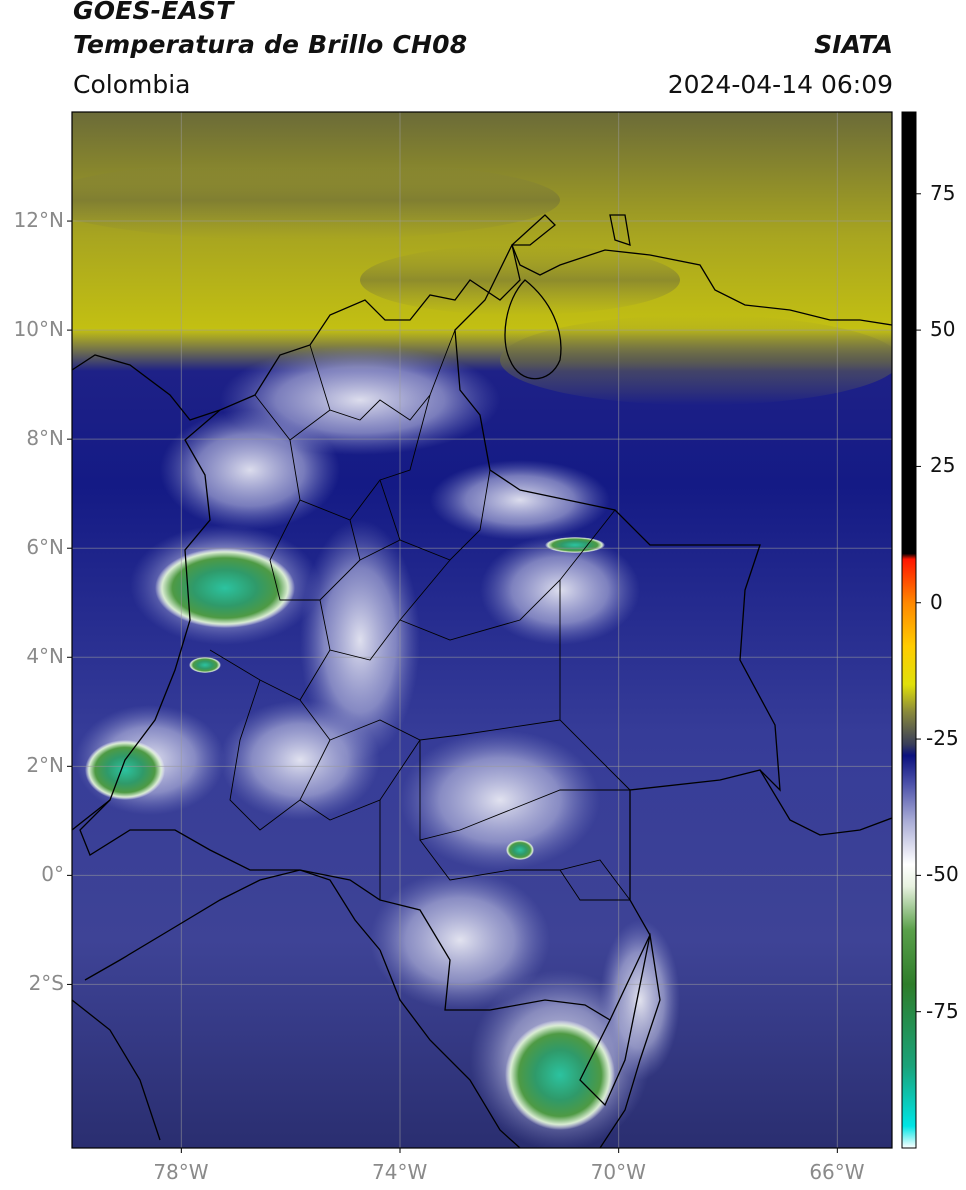  What do you see at coordinates (45, 547) in the screenshot?
I see `lat-tick-label: 6°N` at bounding box center [45, 547].